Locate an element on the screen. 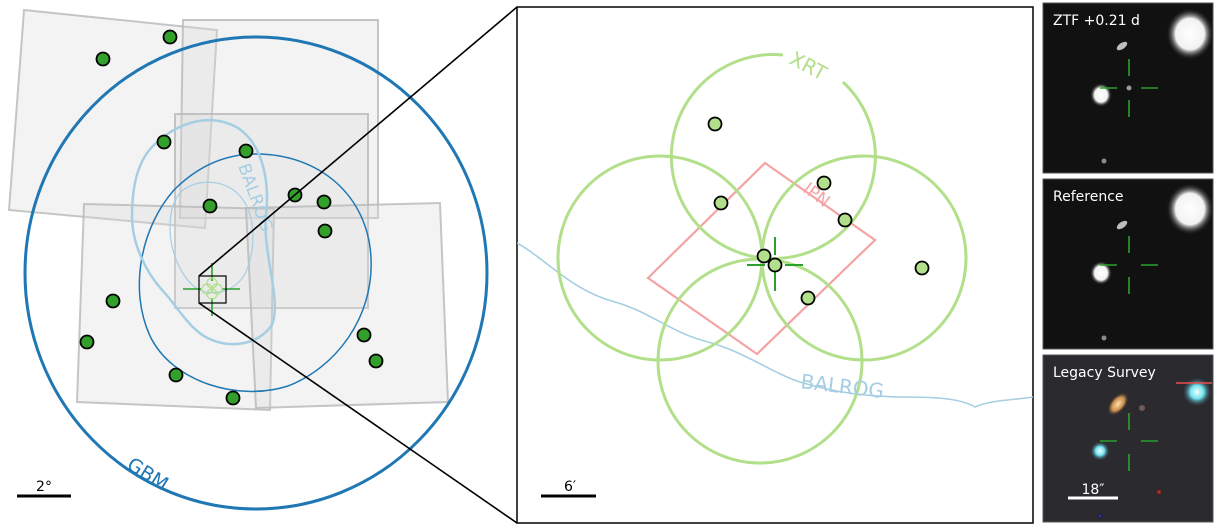 The width and height of the screenshot is (1216, 525). reference-crosshair is located at coordinates (1129, 265).